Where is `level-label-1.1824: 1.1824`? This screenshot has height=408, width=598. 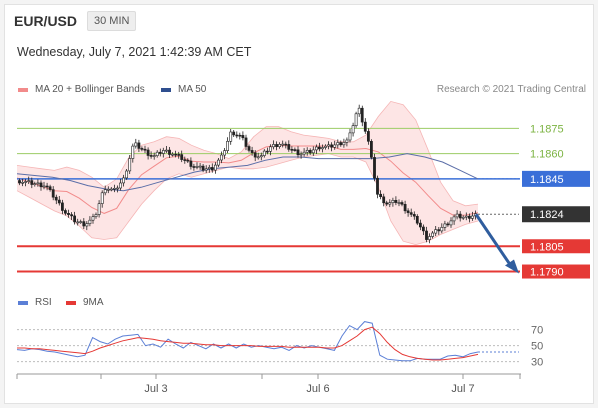 level-label-1.1824: 1.1824 is located at coordinates (547, 215).